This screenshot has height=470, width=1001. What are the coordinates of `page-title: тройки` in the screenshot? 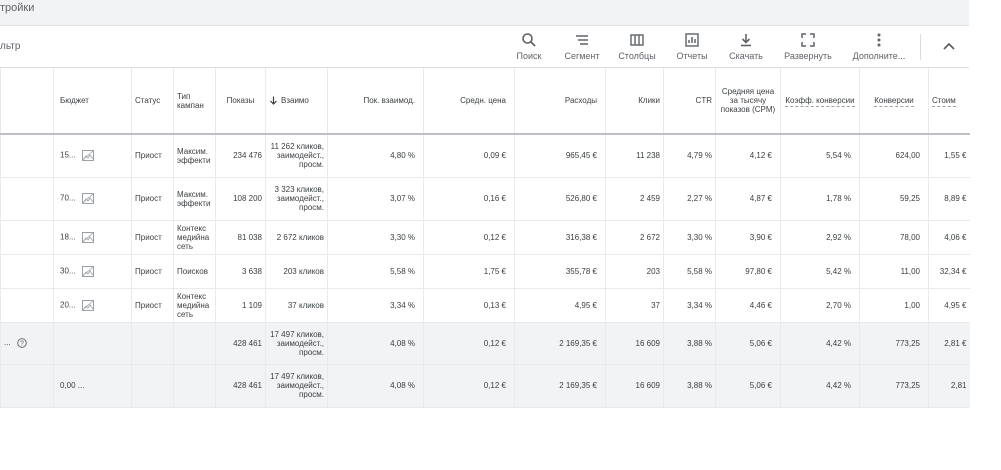 It's located at (17, 8).